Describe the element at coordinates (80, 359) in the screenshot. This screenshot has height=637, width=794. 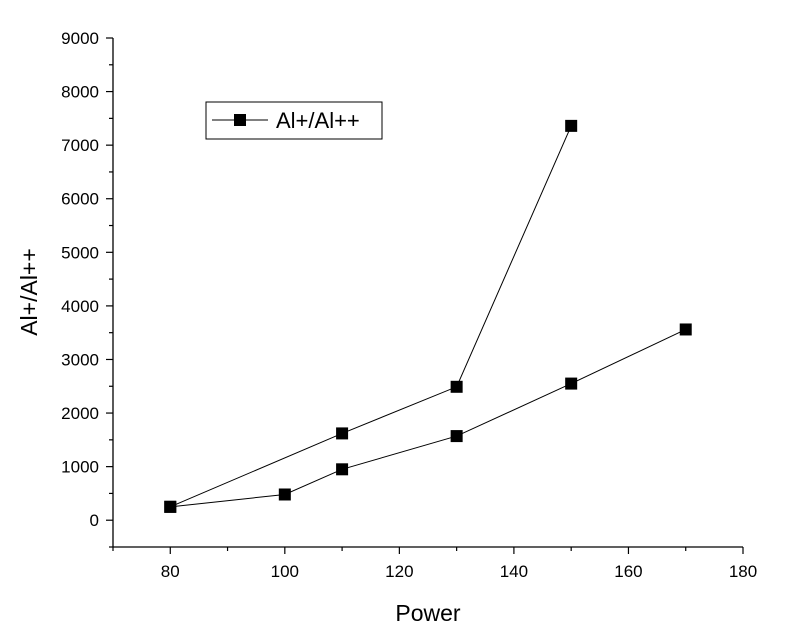
I see `y-tick-label: 3000` at that location.